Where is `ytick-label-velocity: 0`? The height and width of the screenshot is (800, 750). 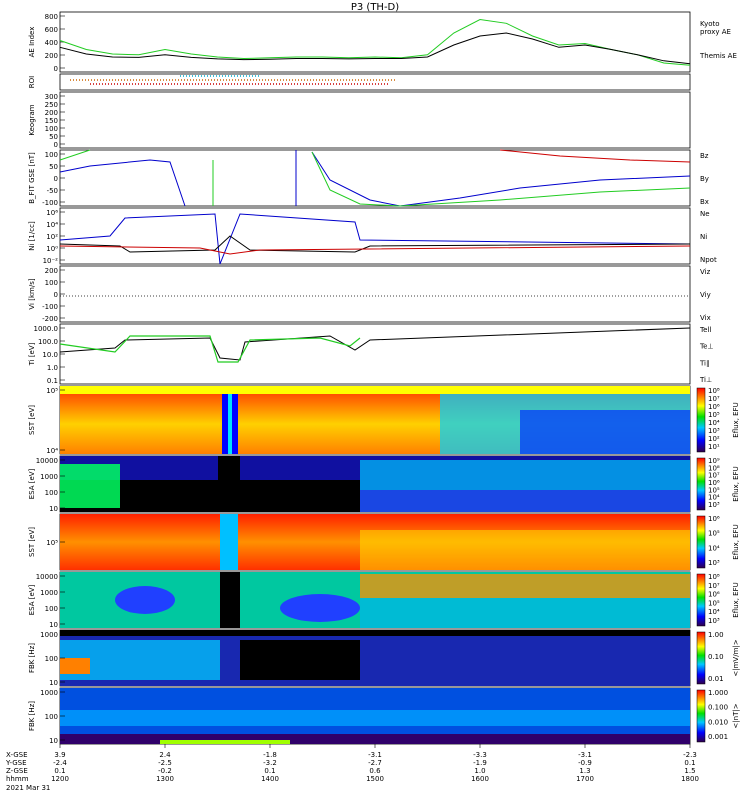 ytick-label-velocity: 0 is located at coordinates (56, 295).